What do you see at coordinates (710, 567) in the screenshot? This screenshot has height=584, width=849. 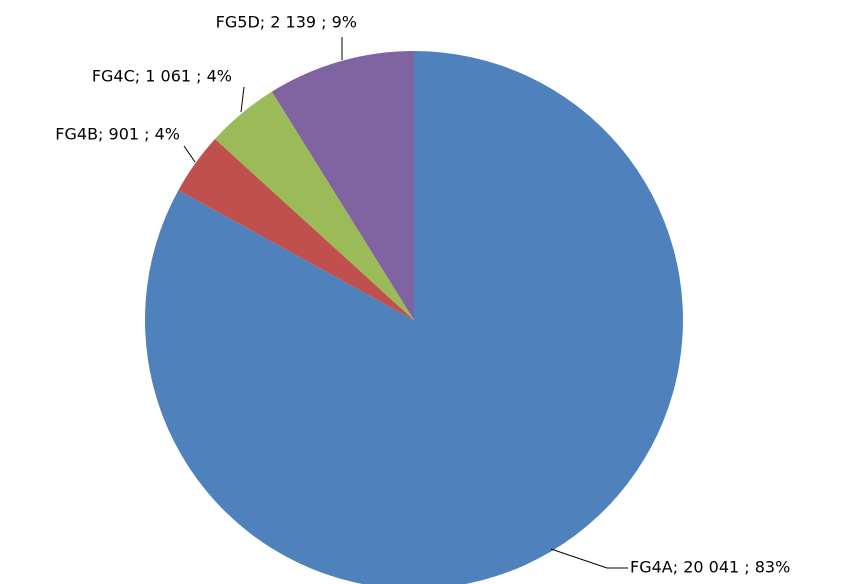 I see `data-label: FG4A; 20 041 ; 83%` at bounding box center [710, 567].